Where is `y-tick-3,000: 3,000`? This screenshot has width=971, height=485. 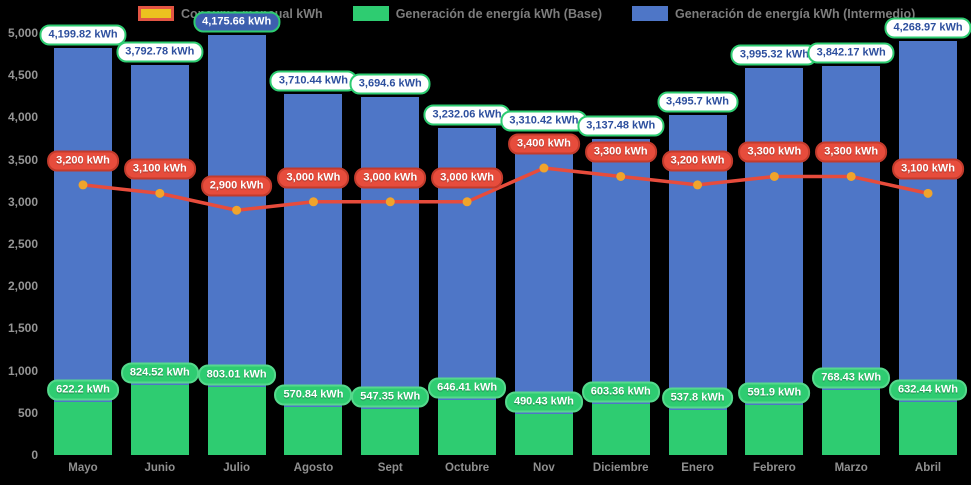 y-tick-3,000: 3,000 is located at coordinates (22, 201).